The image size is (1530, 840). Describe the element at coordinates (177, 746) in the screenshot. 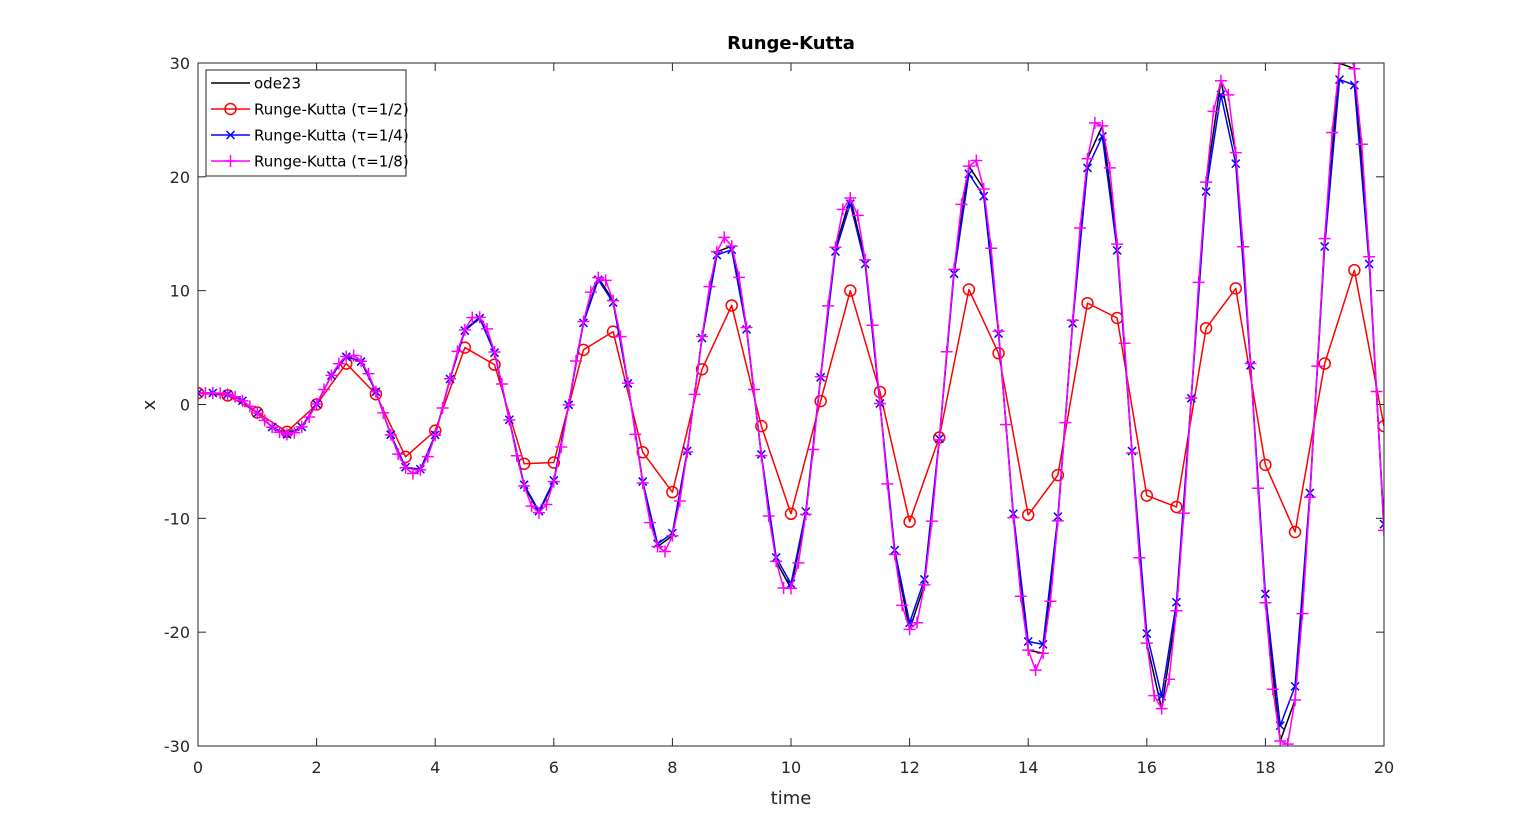

I see `y-tick-label: -30` at that location.